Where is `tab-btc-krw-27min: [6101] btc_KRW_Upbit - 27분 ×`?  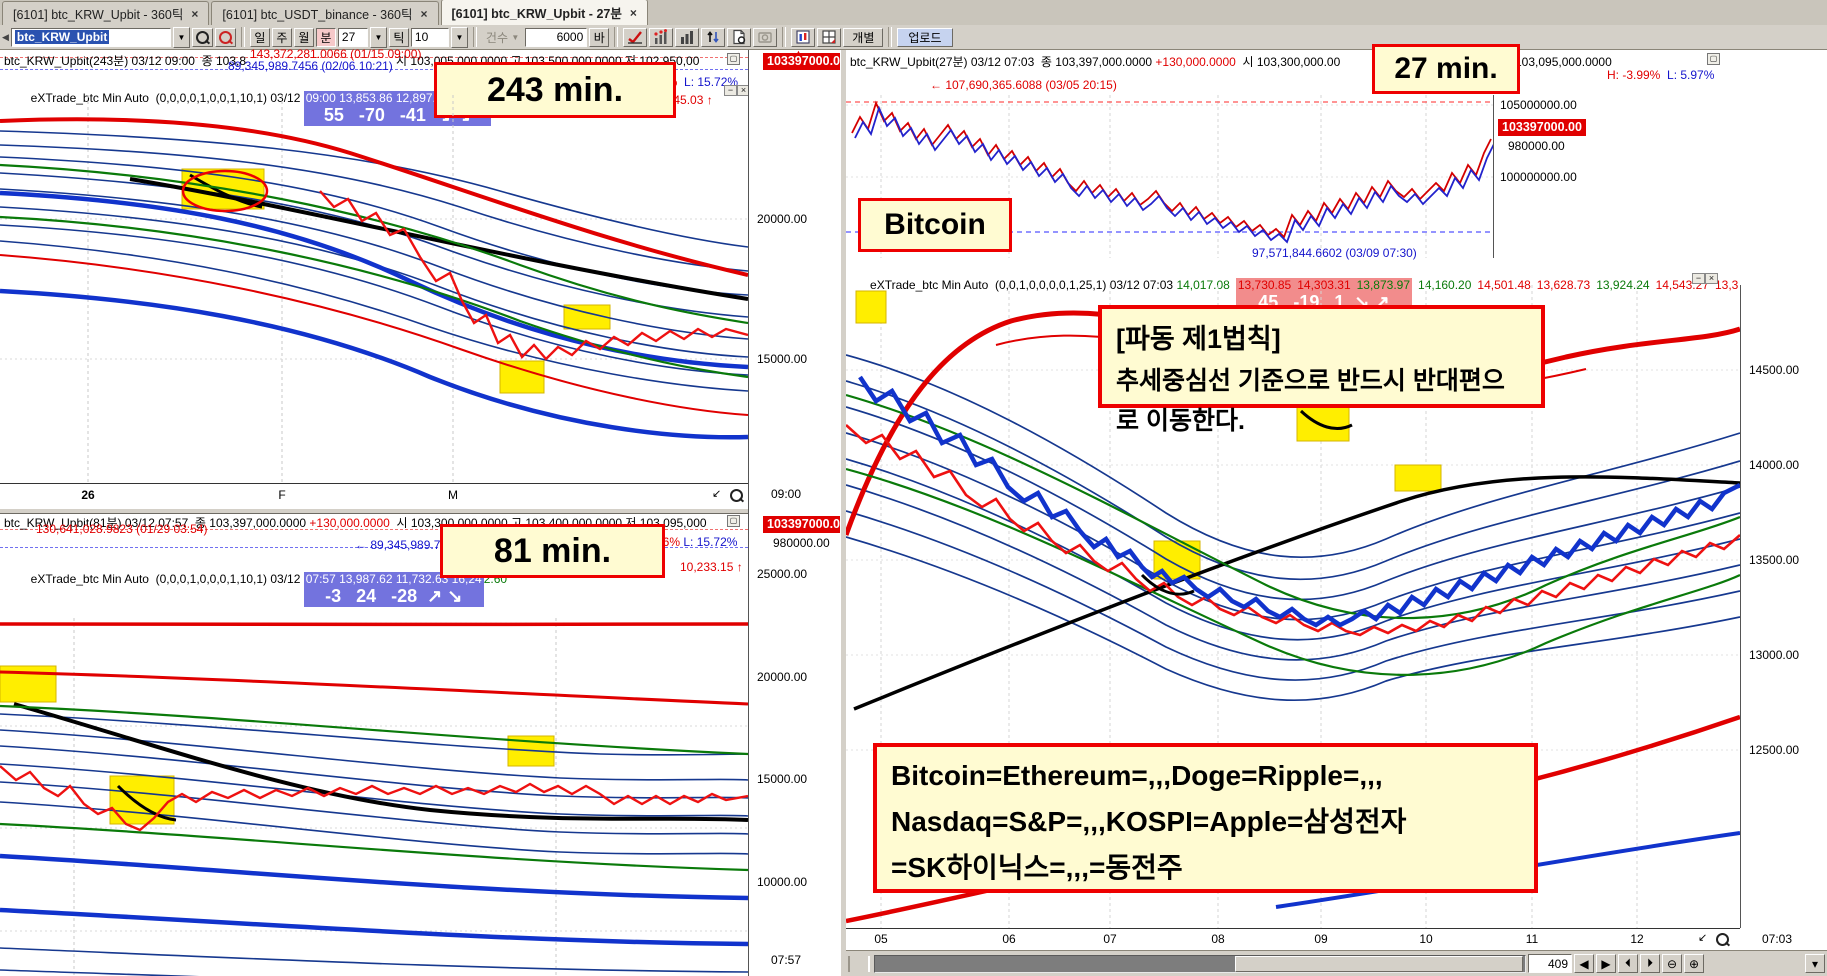
tab-btc-krw-27min: [6101] btc_KRW_Upbit - 27분 × is located at coordinates (544, 12).